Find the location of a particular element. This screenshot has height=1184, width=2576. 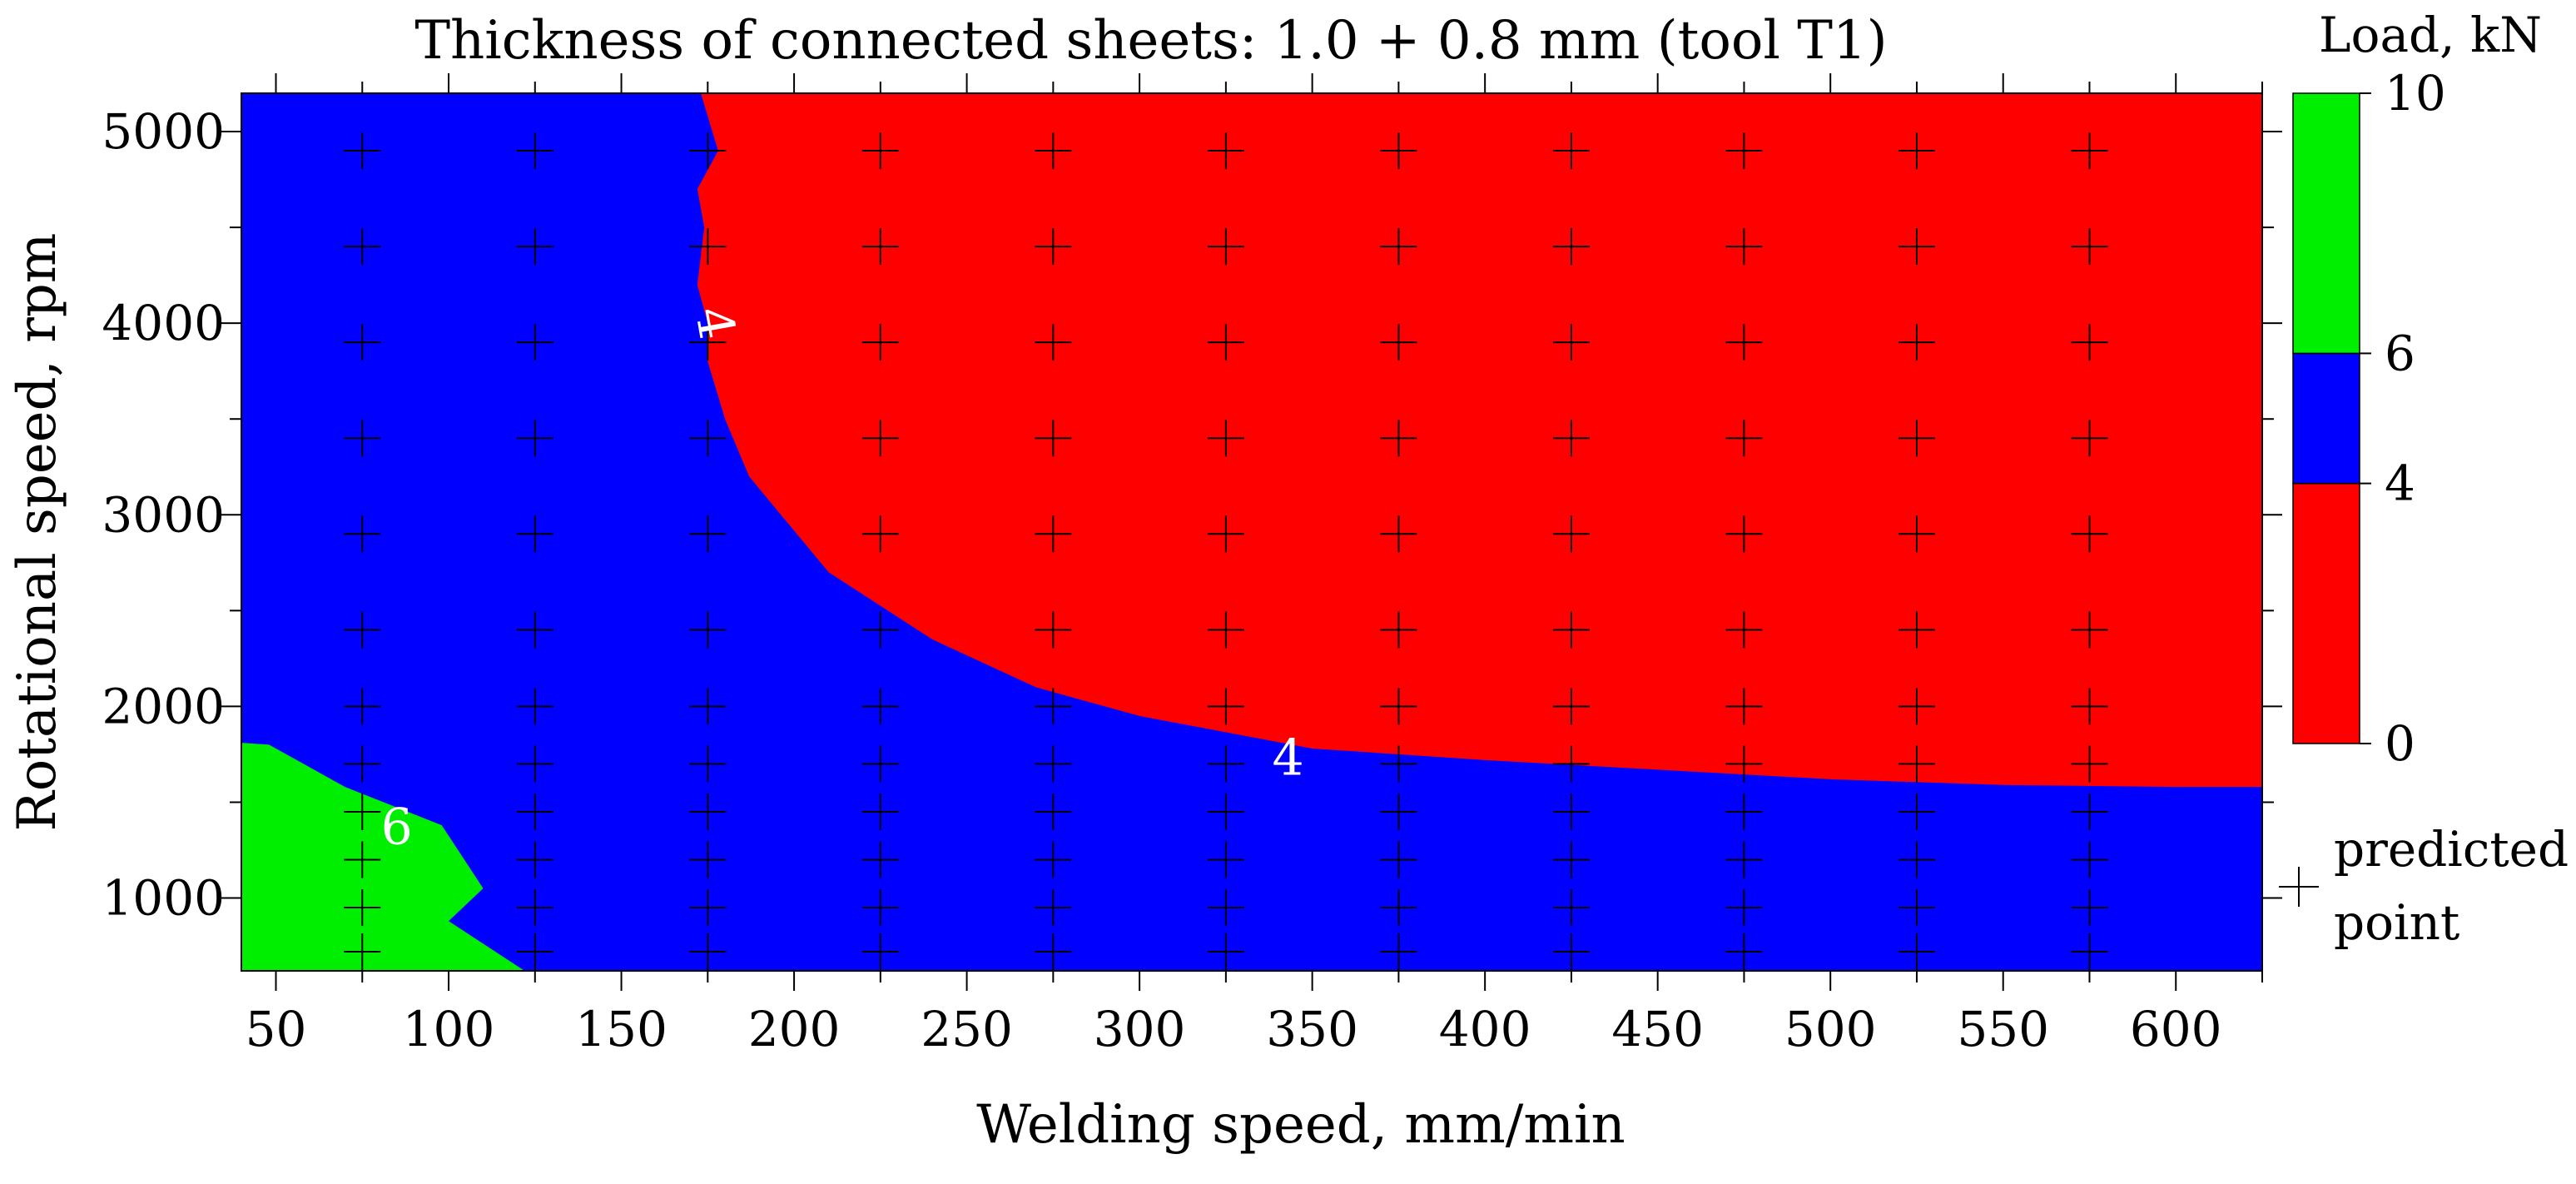

contour-label: 4 is located at coordinates (1287, 759).